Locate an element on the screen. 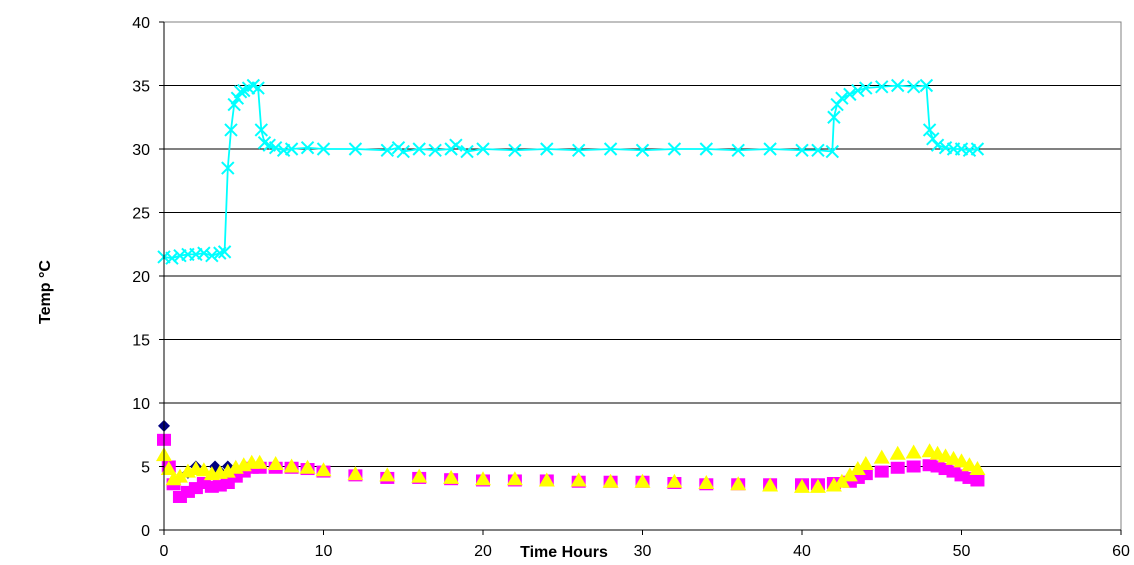 This screenshot has height=565, width=1134. y-tick-label: 5 is located at coordinates (145, 468).